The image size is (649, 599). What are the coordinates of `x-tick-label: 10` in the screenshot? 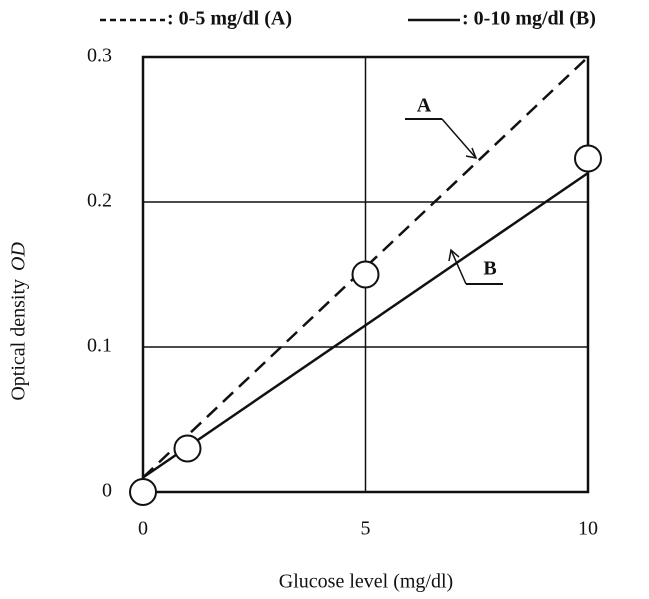 It's located at (588, 529).